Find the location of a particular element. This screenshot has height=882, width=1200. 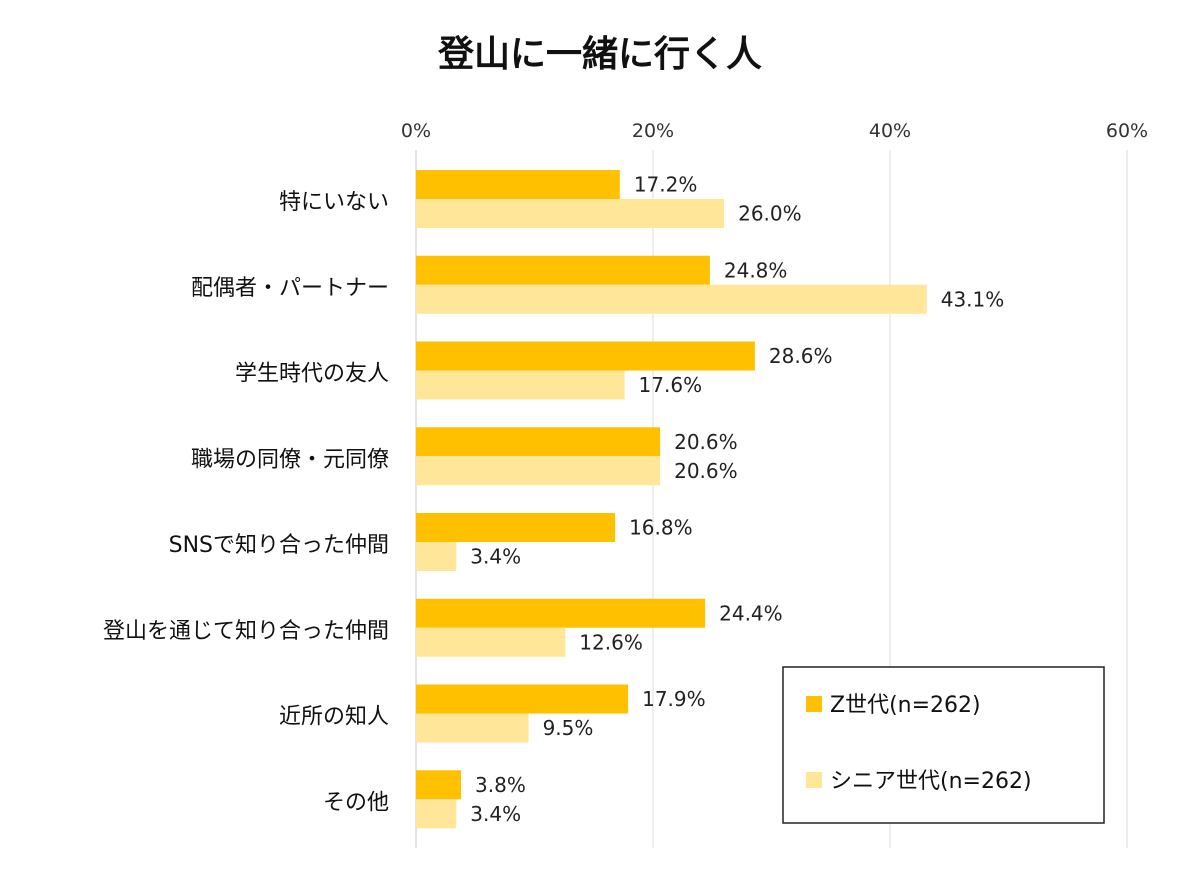

legend-swatch-z-generation is located at coordinates (814, 704).